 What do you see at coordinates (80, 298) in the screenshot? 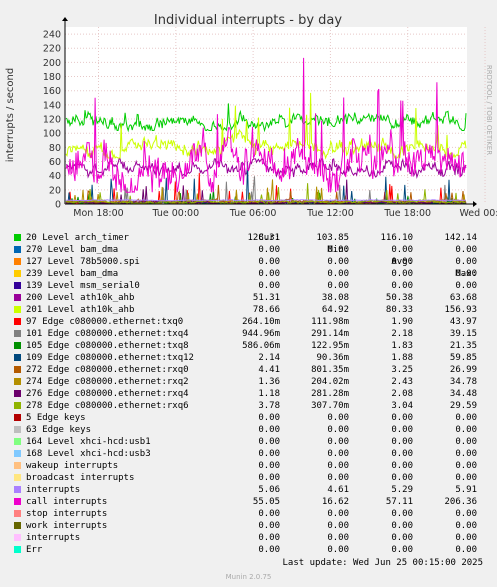
I see `legend-series-name: 200 Level ath10k_ahb` at bounding box center [80, 298].